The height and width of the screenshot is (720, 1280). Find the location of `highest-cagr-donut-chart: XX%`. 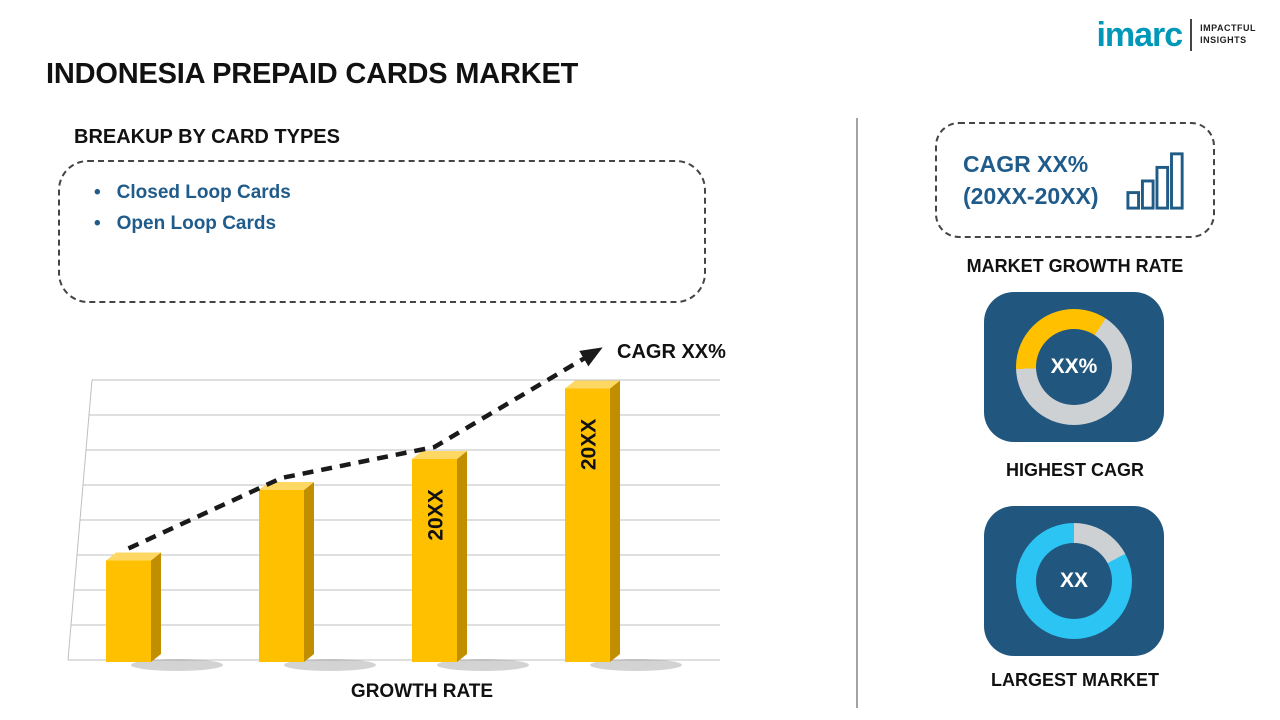

highest-cagr-donut-chart: XX% is located at coordinates (1074, 367).